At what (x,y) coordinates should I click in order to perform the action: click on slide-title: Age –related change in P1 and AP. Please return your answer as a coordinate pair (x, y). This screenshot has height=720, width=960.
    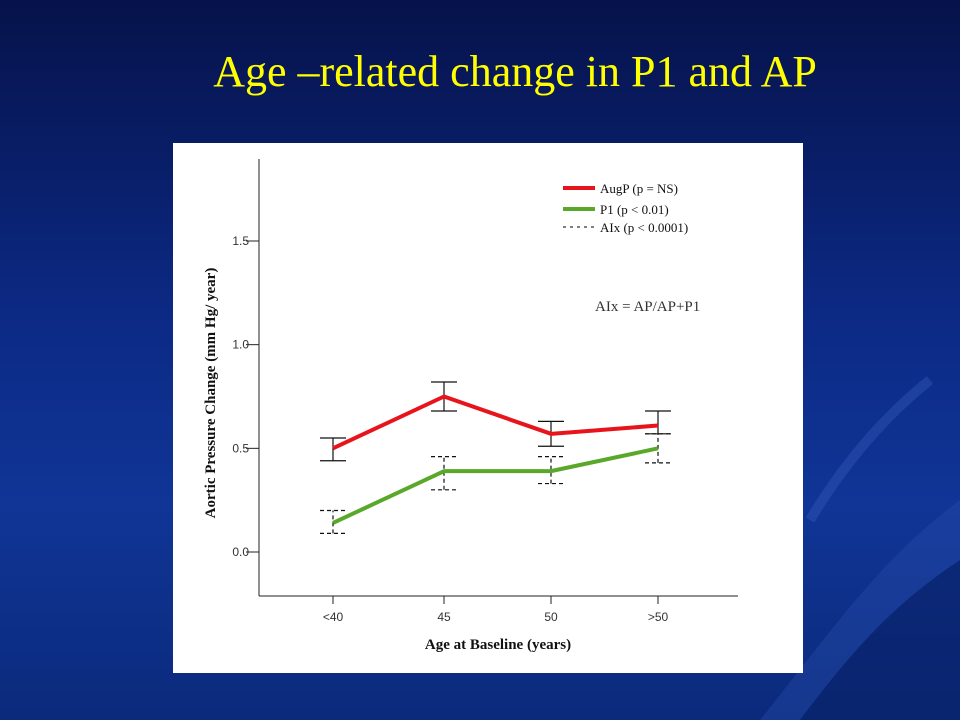
    Looking at the image, I should click on (515, 71).